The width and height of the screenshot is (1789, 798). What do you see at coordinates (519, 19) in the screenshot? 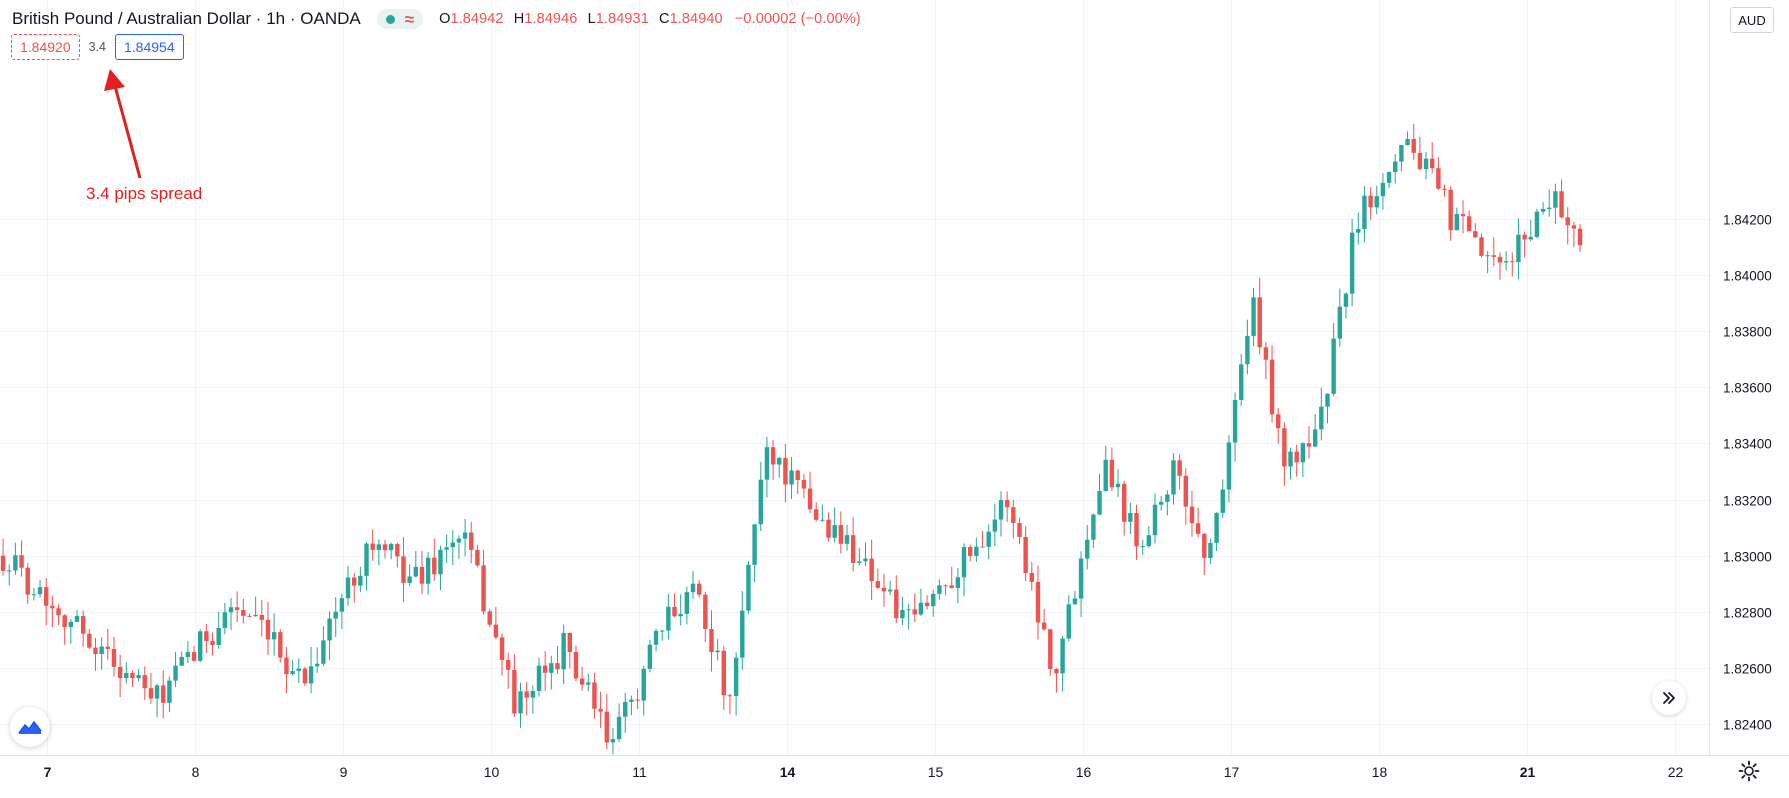
I see `high-key: H` at bounding box center [519, 19].